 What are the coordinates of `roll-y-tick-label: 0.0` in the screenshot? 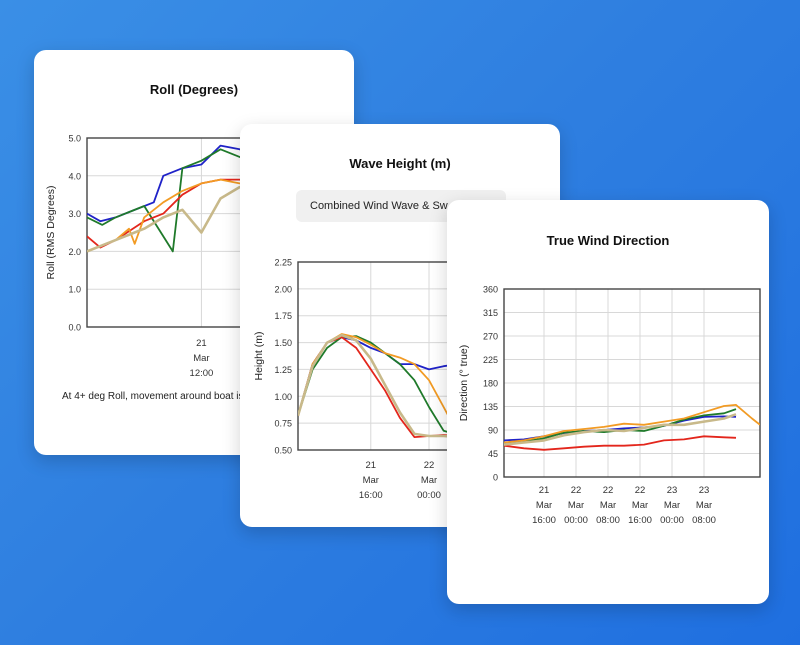 It's located at (74, 328).